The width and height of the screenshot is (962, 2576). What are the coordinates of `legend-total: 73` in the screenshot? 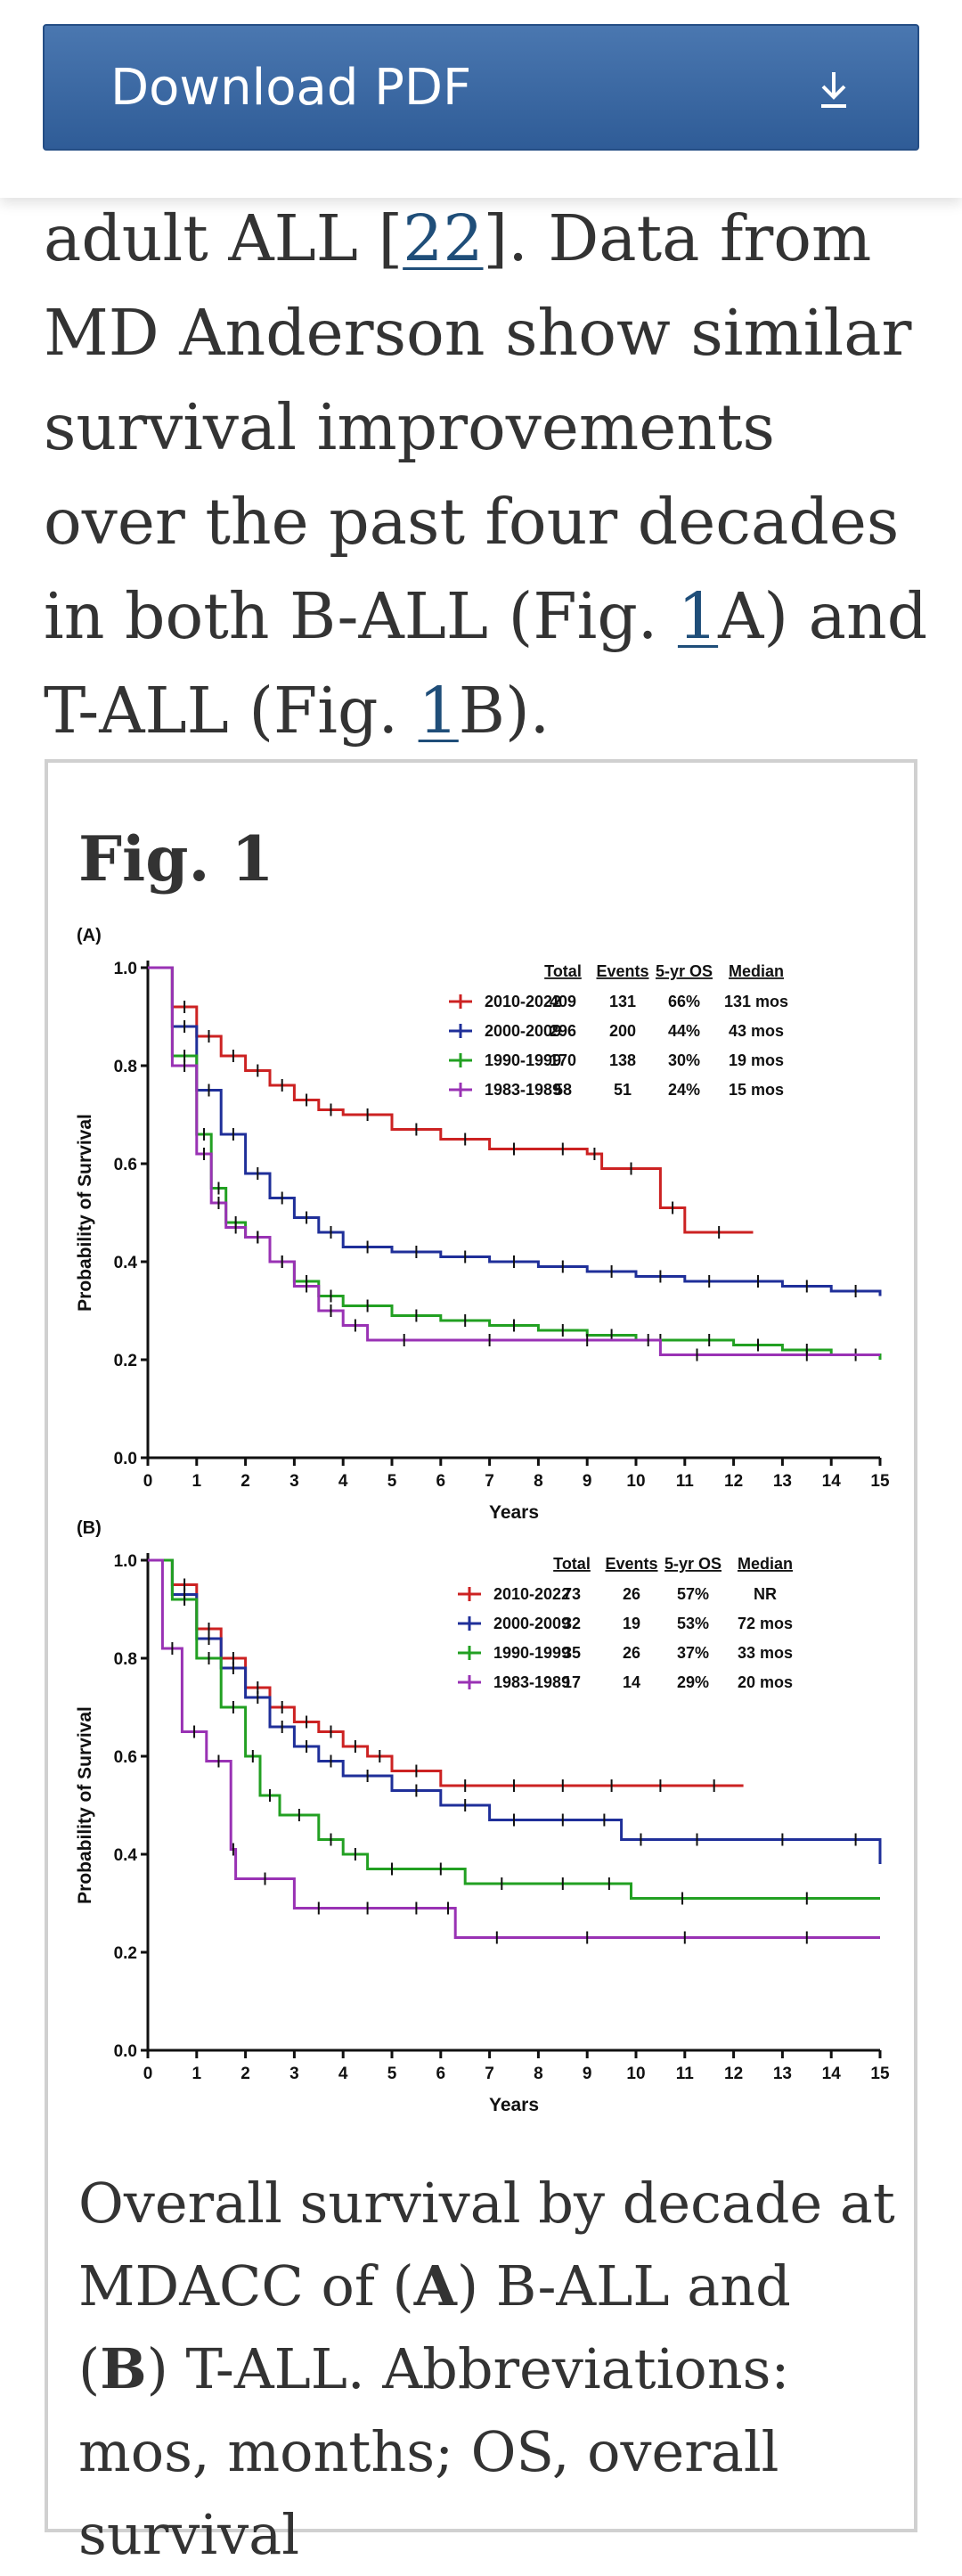 It's located at (572, 1594).